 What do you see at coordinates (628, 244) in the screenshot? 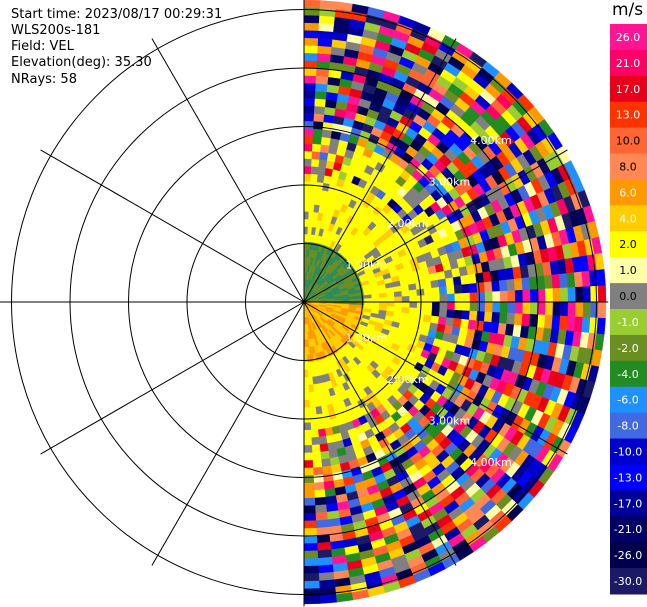
I see `colorbar-tick-label: 2.0` at bounding box center [628, 244].